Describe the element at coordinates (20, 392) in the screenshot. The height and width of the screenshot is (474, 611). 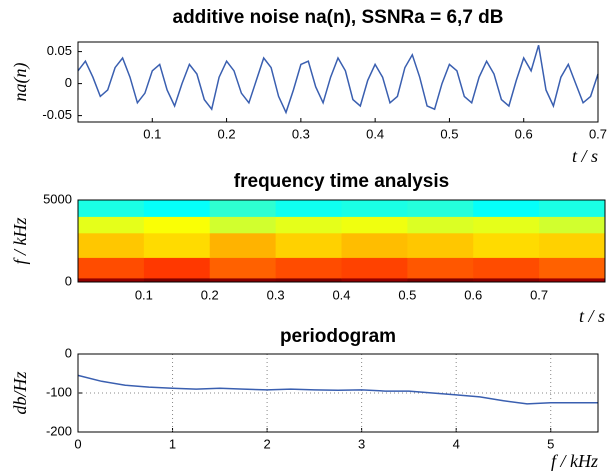
I see `y-axis-label: db/Hz` at that location.